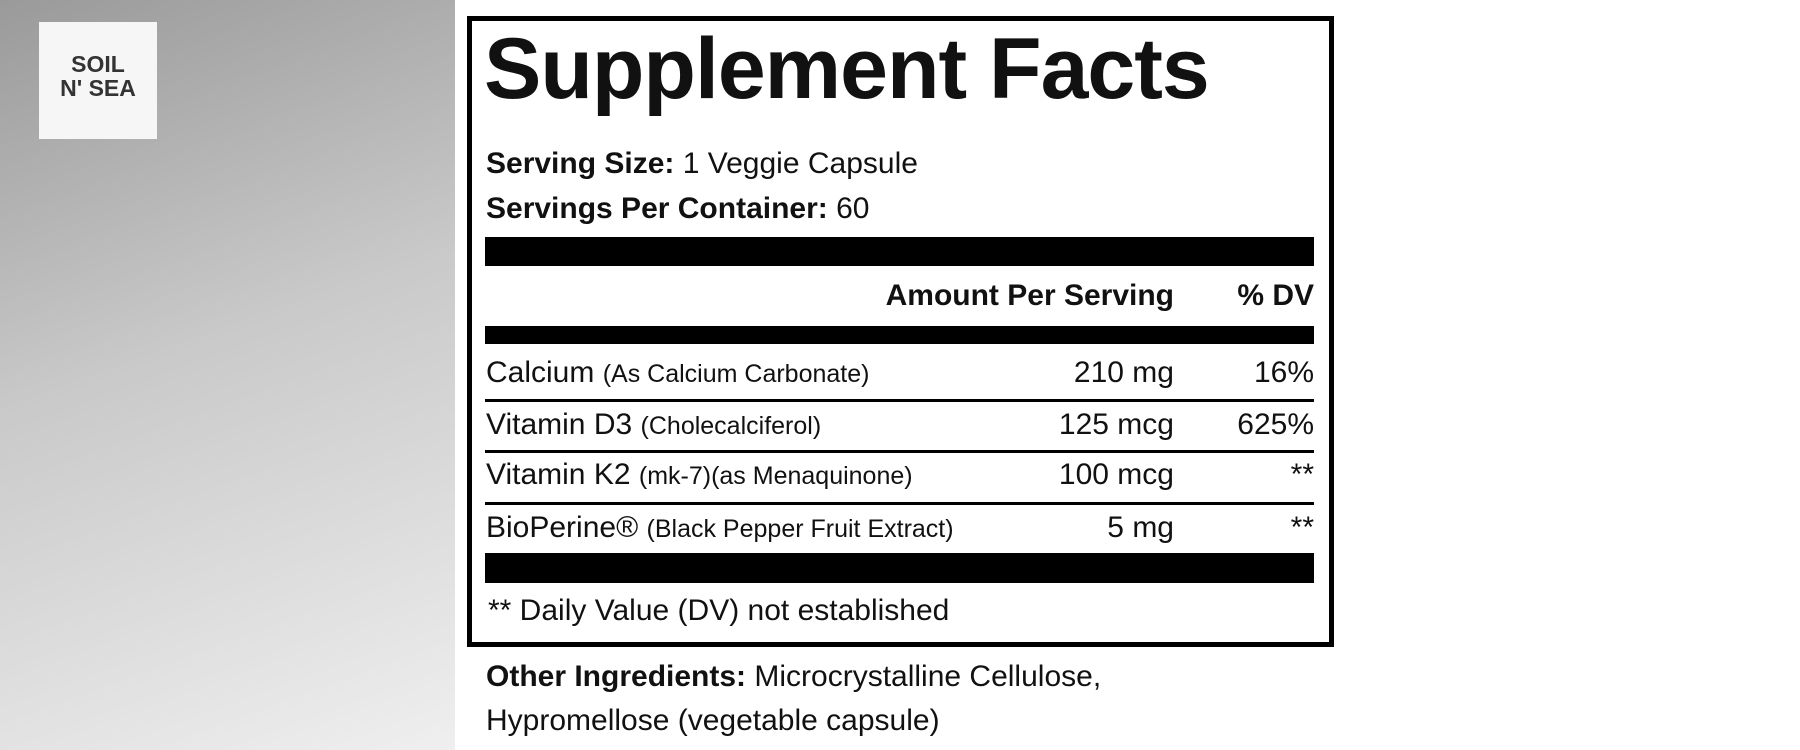 This screenshot has width=1800, height=750. I want to click on logo-text: N' SEA, so click(98, 88).